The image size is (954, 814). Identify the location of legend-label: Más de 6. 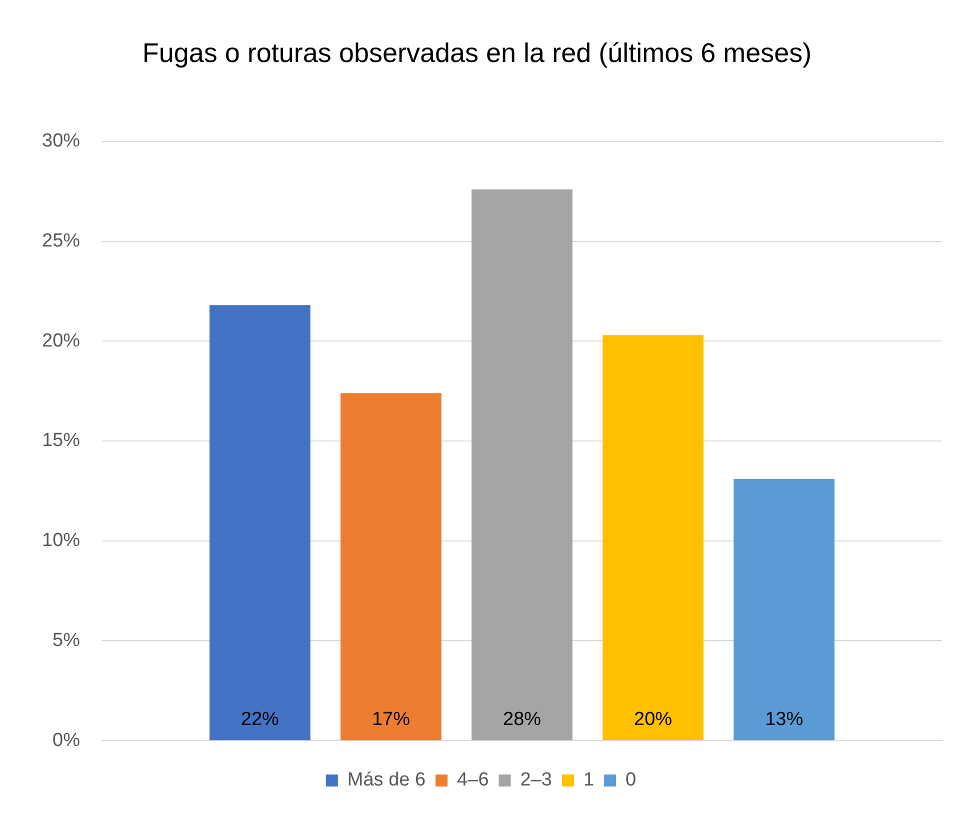
(386, 780).